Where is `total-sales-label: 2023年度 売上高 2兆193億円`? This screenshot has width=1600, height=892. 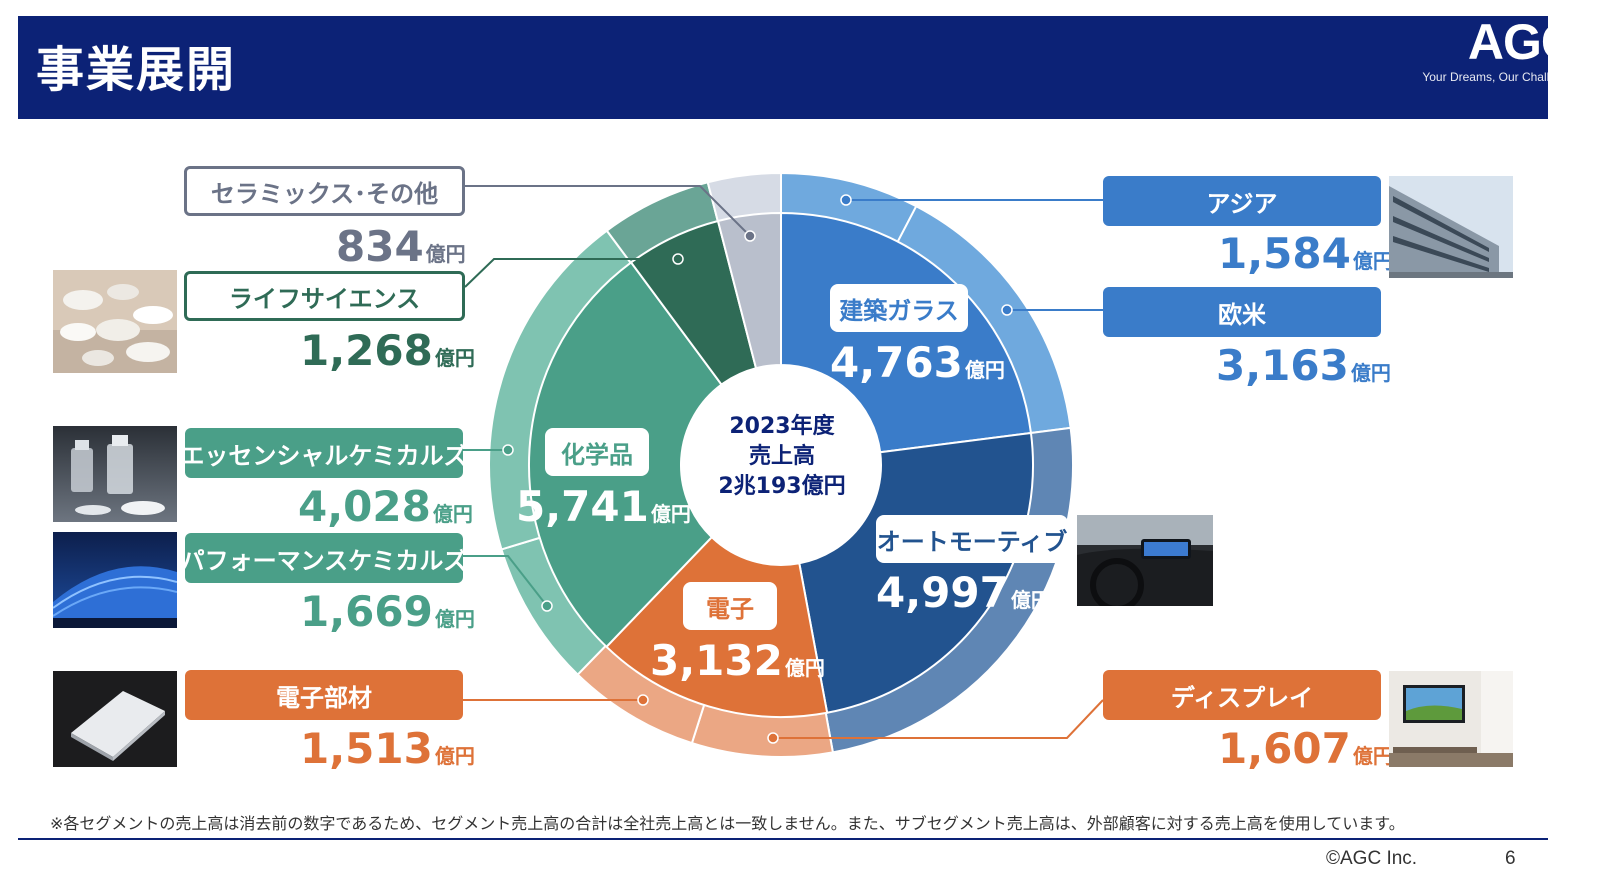 total-sales-label: 2023年度 売上高 2兆193億円 is located at coordinates (782, 457).